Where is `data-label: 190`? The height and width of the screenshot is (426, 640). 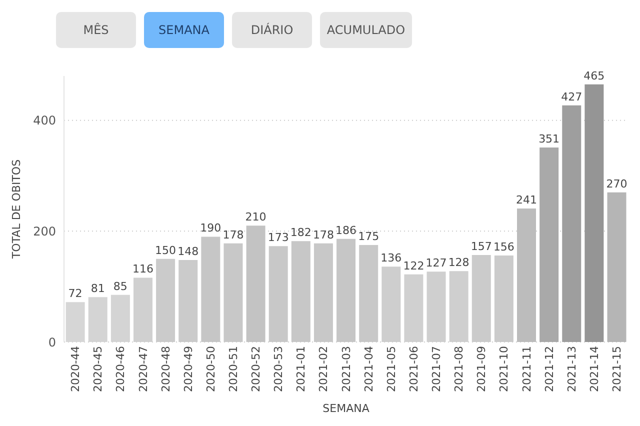
data-label: 190 is located at coordinates (211, 228).